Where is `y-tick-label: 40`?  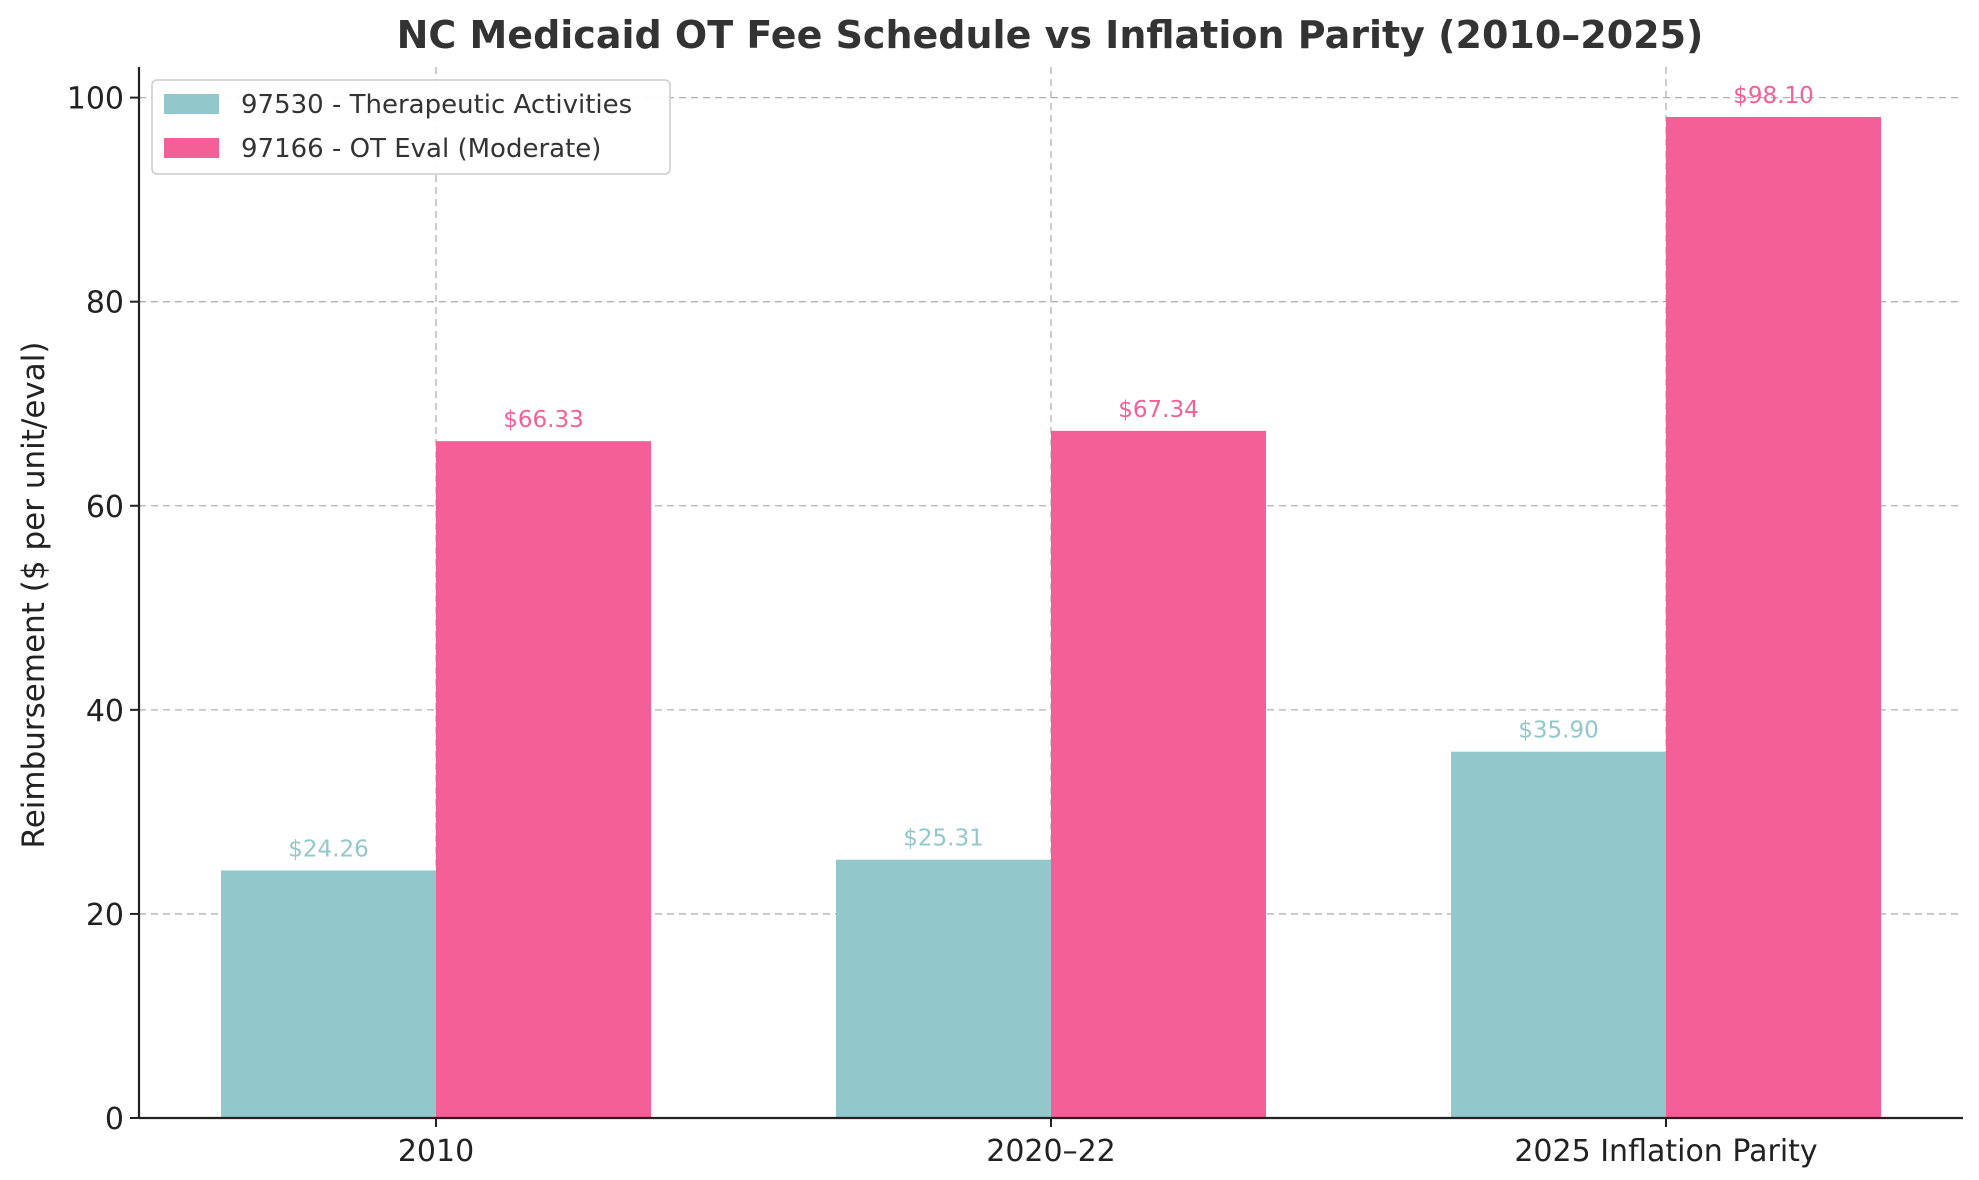 y-tick-label: 40 is located at coordinates (105, 711).